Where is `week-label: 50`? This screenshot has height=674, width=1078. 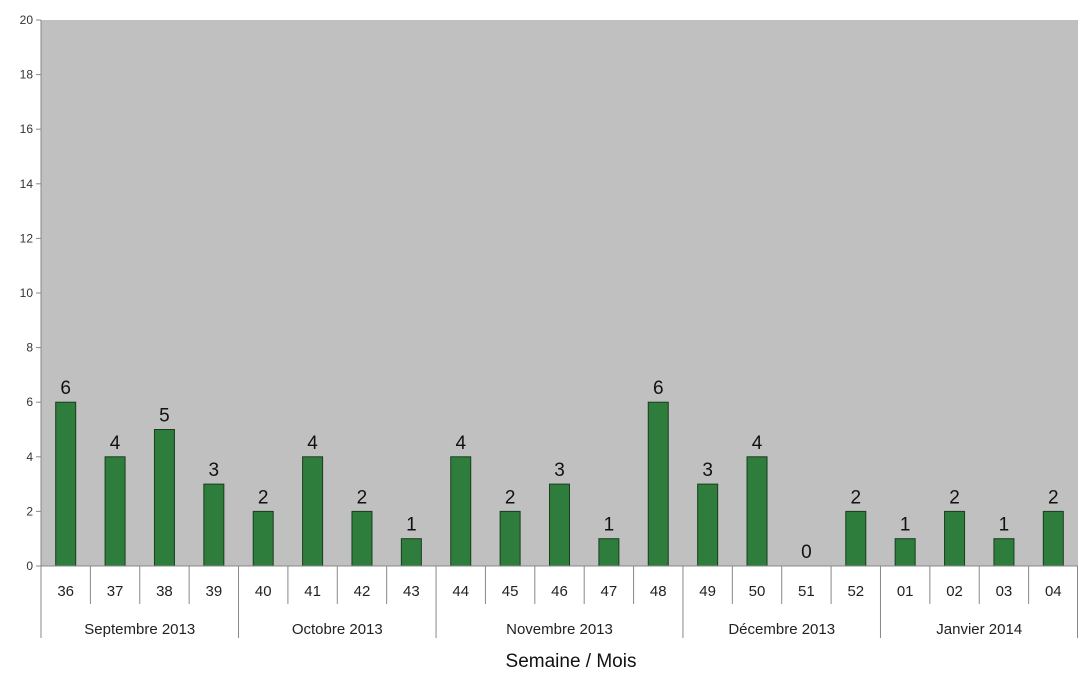
week-label: 50 is located at coordinates (757, 591).